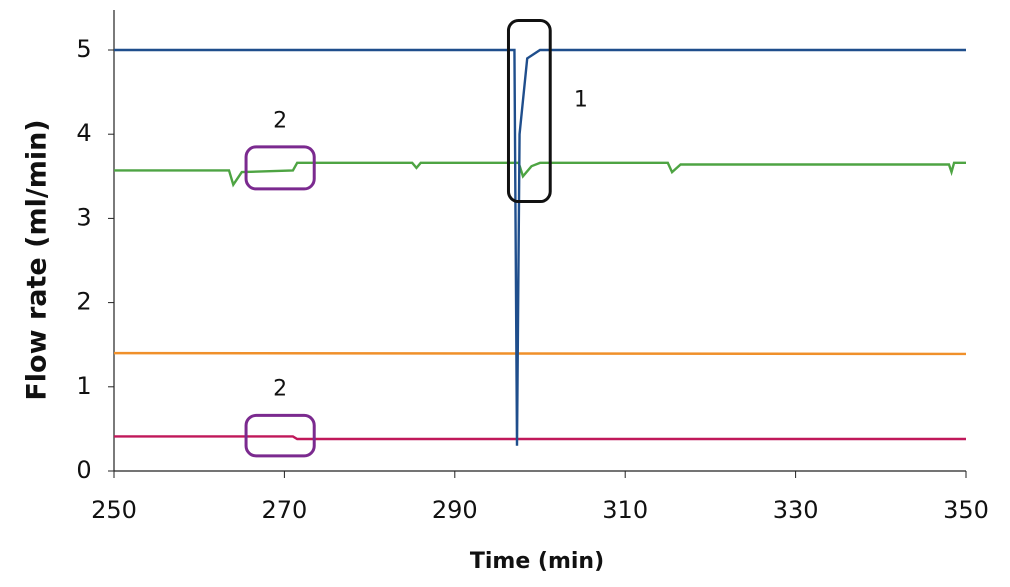 Image resolution: width=1010 pixels, height=587 pixels. Describe the element at coordinates (83, 470) in the screenshot. I see `y-tick-label: 0` at that location.